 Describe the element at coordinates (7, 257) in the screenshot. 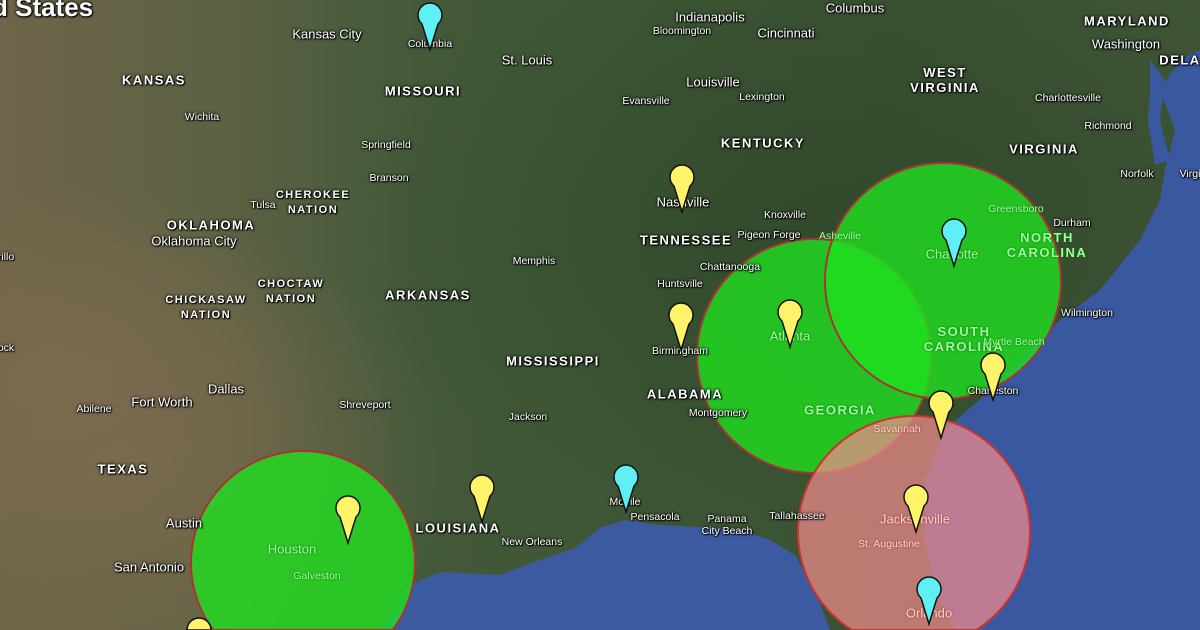

I see `city-label-amarillo: rillo` at that location.